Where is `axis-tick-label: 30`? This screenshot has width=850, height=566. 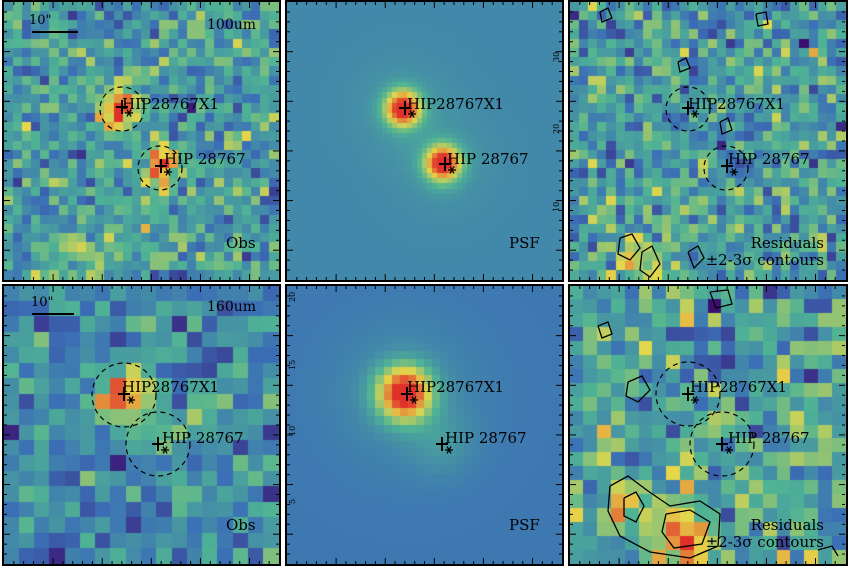 axis-tick-label: 30 is located at coordinates (556, 57).